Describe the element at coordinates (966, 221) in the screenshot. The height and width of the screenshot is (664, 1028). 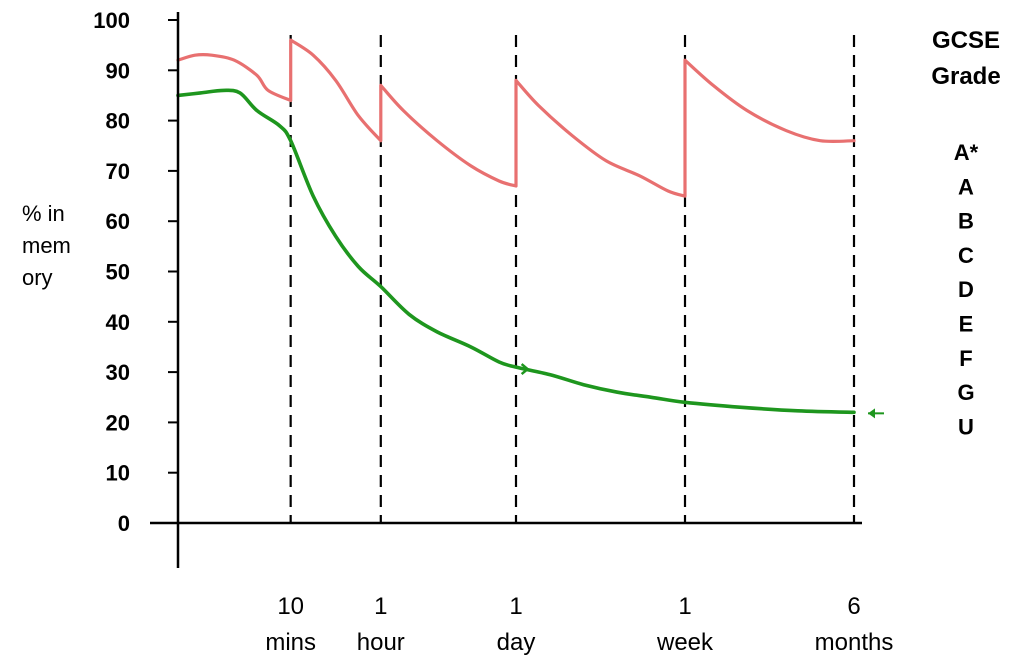
I see `grade-label: B` at that location.